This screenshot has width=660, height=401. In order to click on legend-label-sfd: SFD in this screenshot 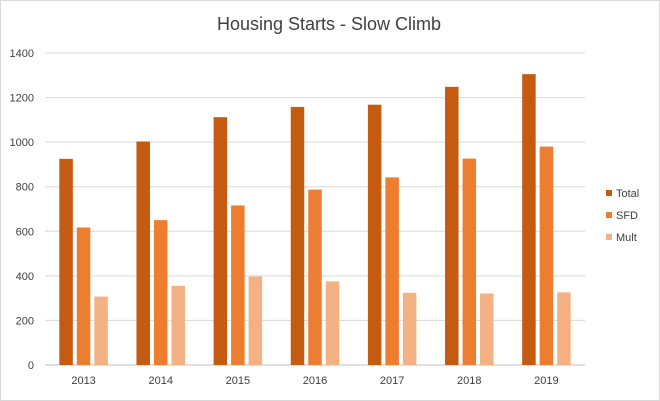, I will do `click(627, 216)`.